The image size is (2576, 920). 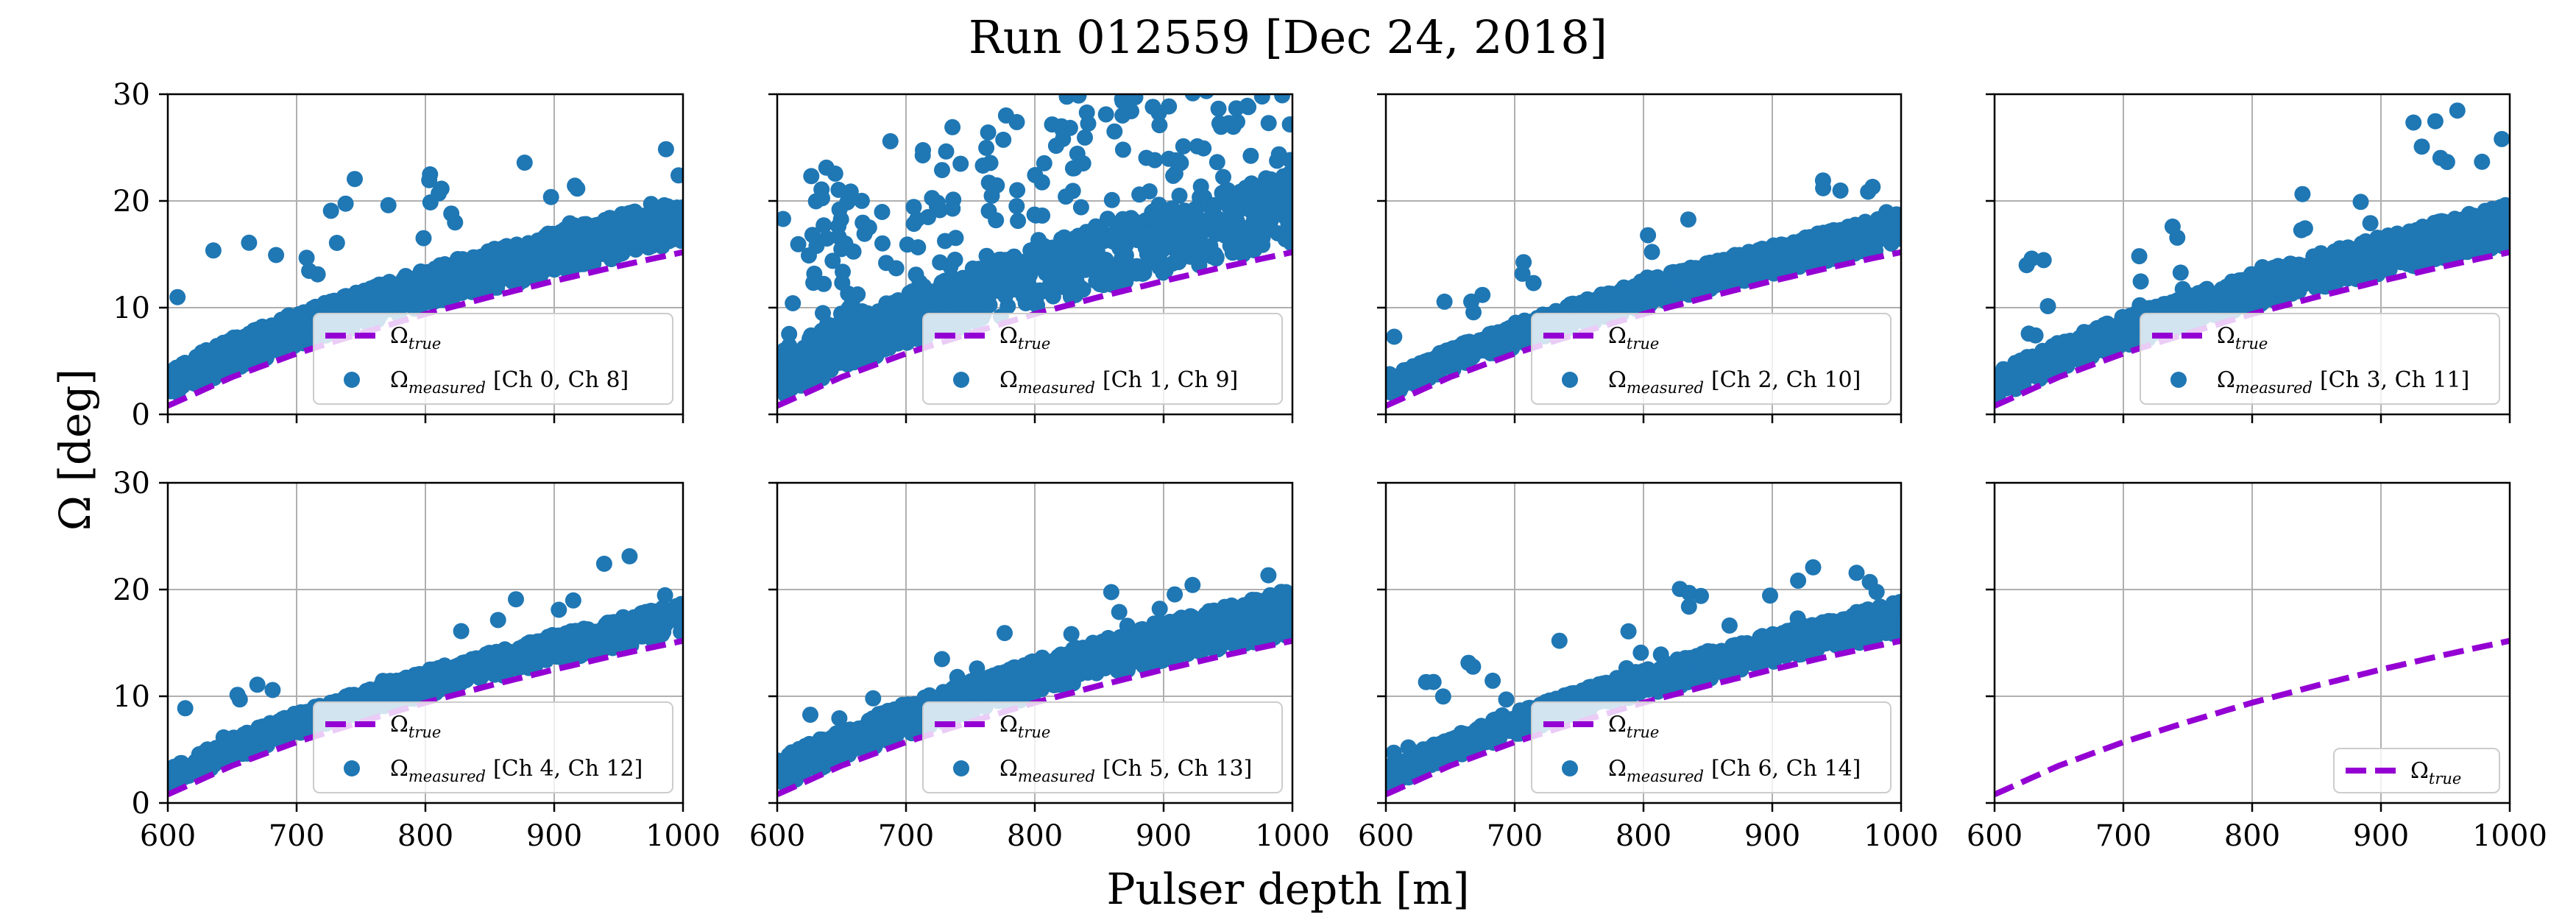 I want to click on x-tick-label: 900, so click(x=554, y=836).